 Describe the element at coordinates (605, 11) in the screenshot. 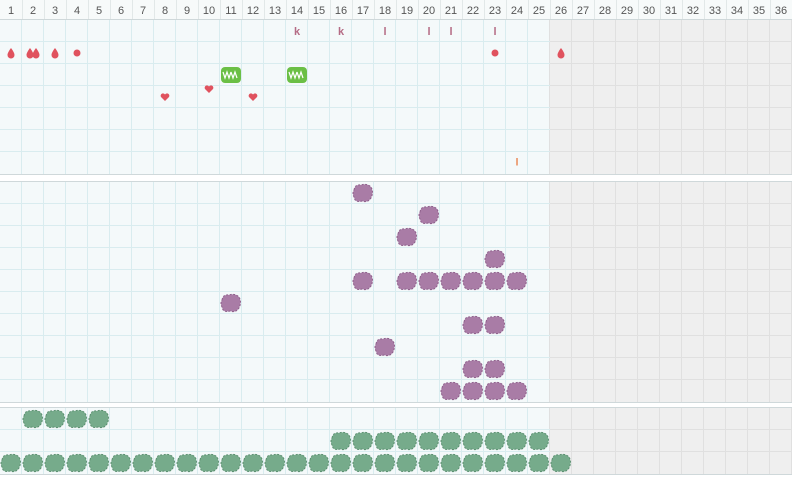

I see `column-label: 28` at that location.